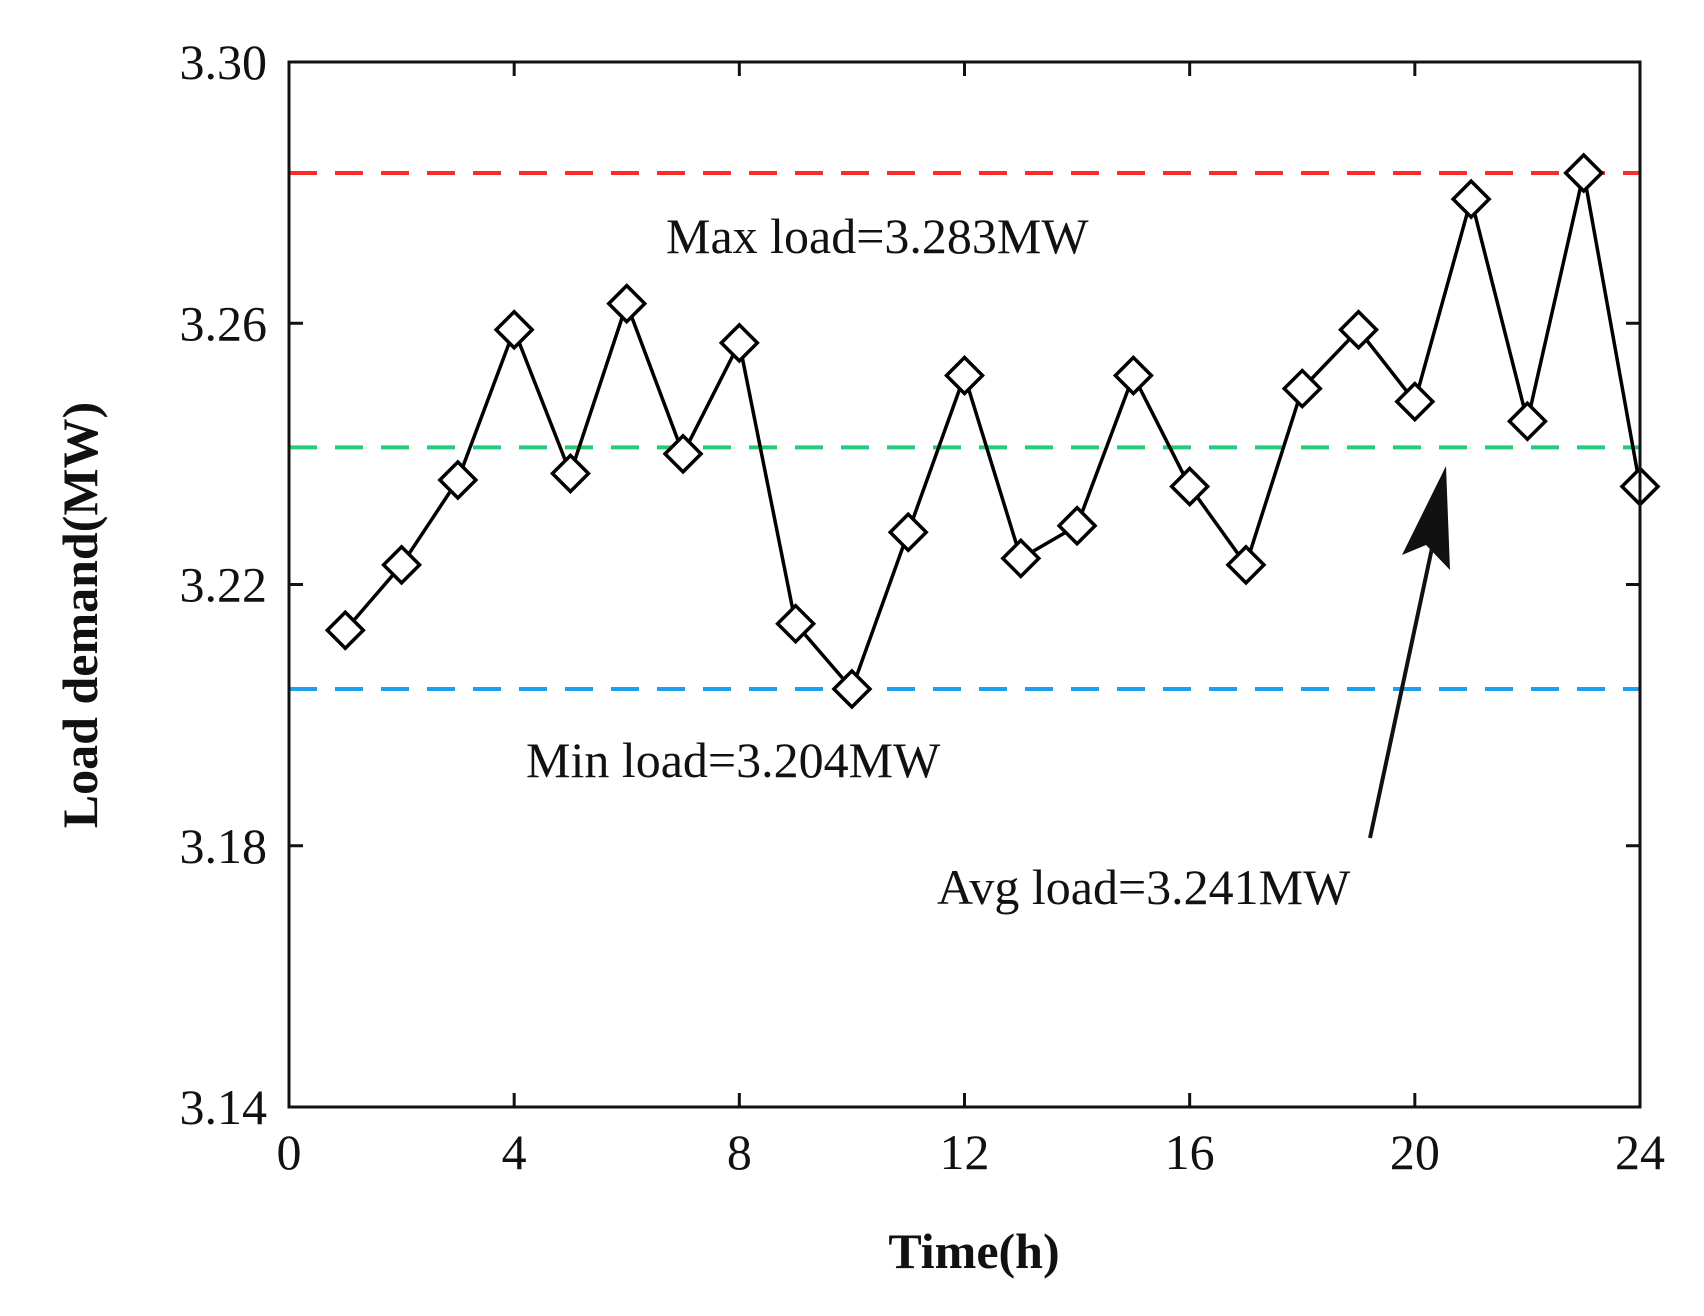 This screenshot has width=1704, height=1316. Describe the element at coordinates (1144, 887) in the screenshot. I see `avg-load-label: Avg load=3.241MW` at that location.